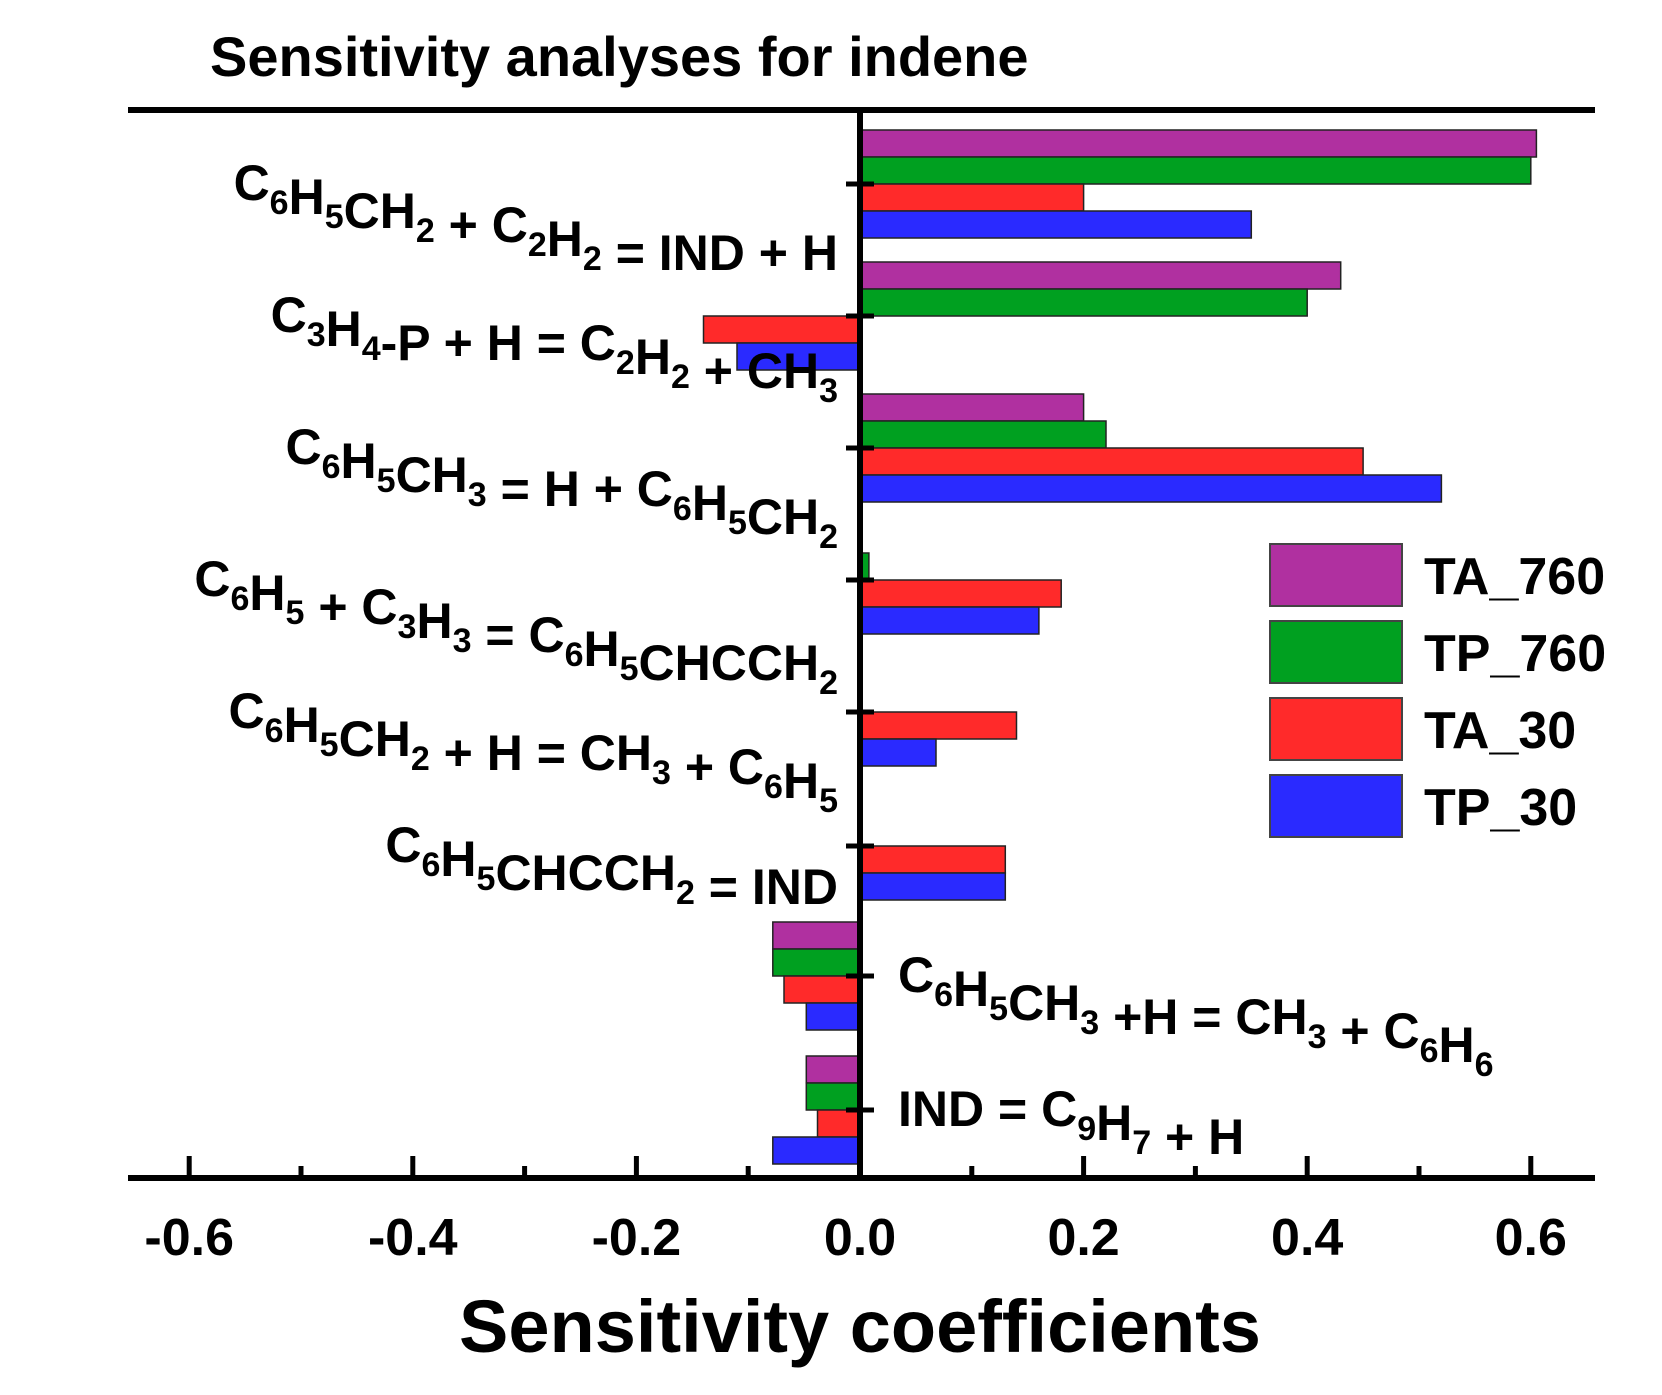 The width and height of the screenshot is (1662, 1395). What do you see at coordinates (189, 1238) in the screenshot?
I see `x-tick-label: -0.6` at bounding box center [189, 1238].